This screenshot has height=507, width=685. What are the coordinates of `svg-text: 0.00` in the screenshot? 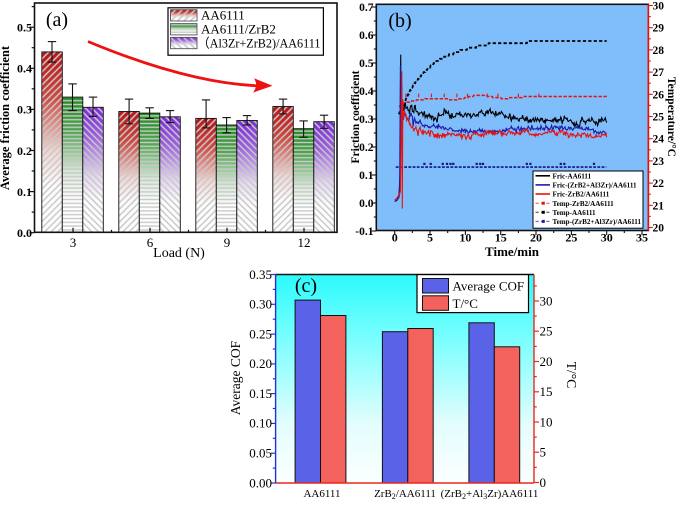 It's located at (260, 482).